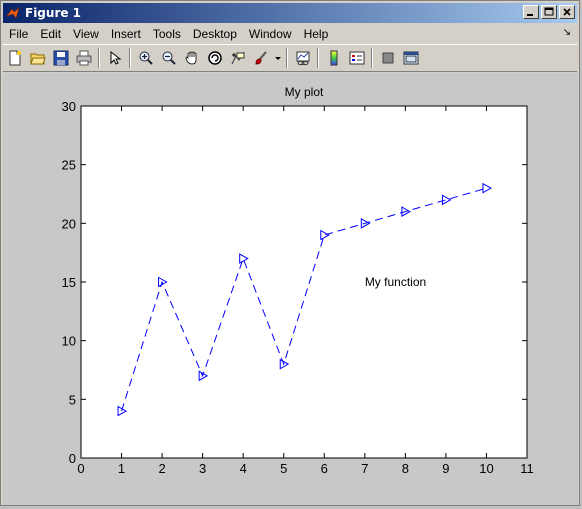 The image size is (582, 509). I want to click on brush-icon, so click(261, 58).